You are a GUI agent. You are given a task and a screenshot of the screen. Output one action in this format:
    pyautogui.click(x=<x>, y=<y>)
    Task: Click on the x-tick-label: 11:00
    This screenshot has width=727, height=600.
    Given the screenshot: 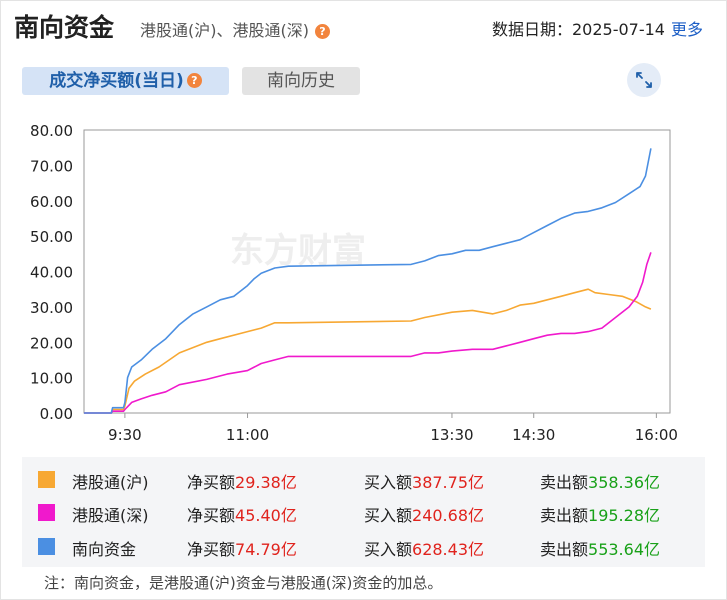 What is the action you would take?
    pyautogui.click(x=247, y=435)
    